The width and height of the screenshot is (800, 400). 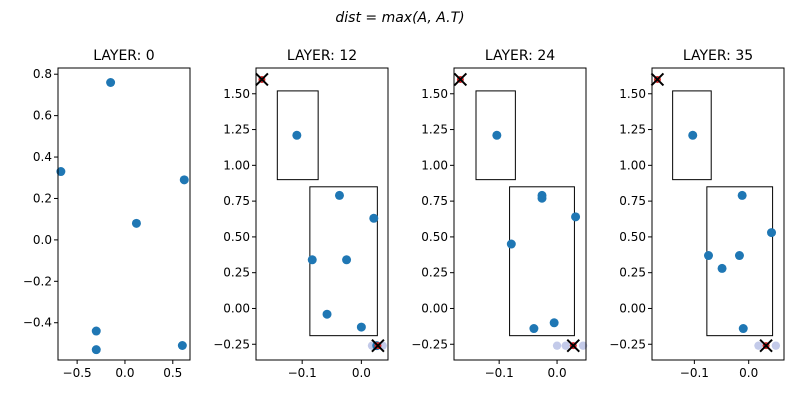 I want to click on y-tick-label: 0.8, so click(x=42, y=74).